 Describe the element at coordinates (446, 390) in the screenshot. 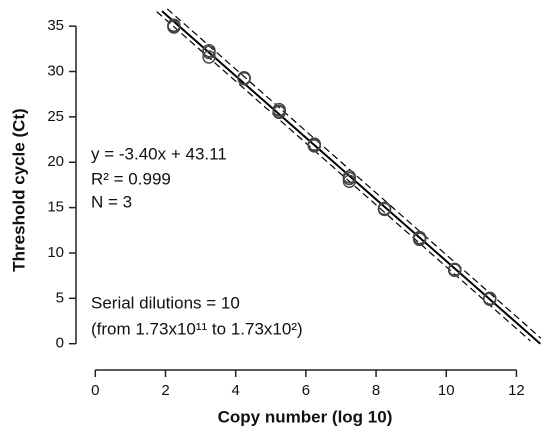

I see `x-tick-label: 10` at that location.